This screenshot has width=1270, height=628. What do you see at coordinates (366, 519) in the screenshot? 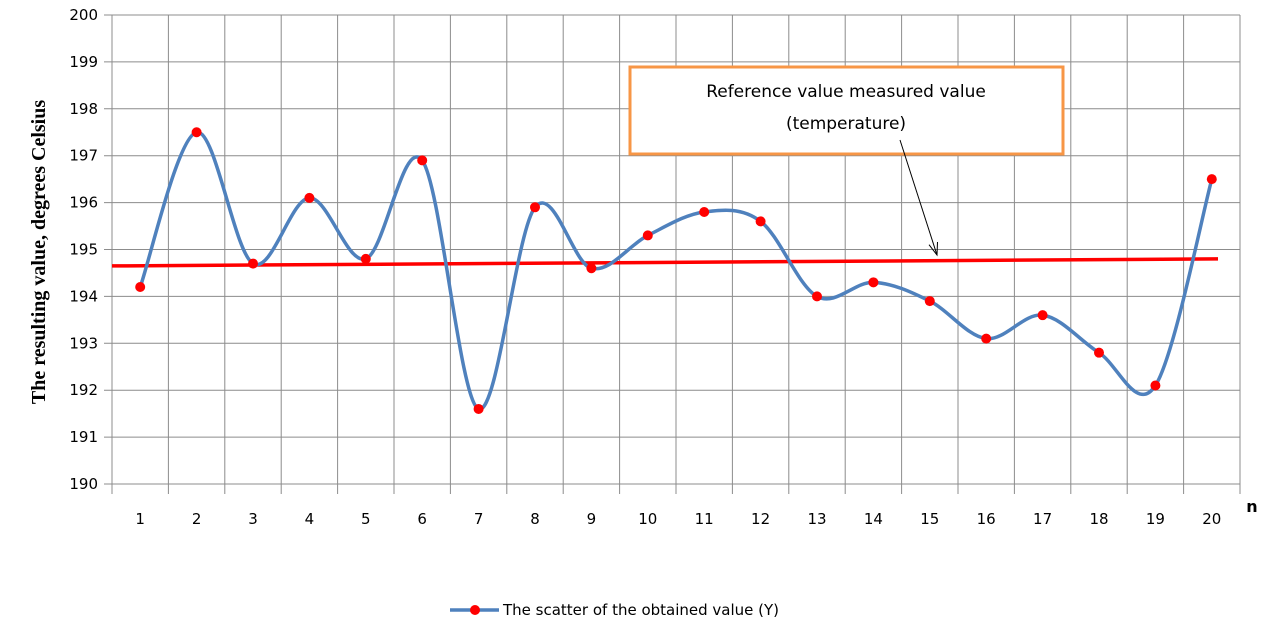
I see `x-tick-label: 5` at bounding box center [366, 519].